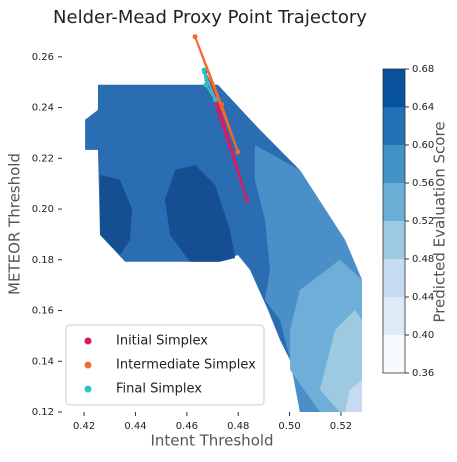  What do you see at coordinates (187, 426) in the screenshot?
I see `x-tick-label: 0.46` at bounding box center [187, 426].